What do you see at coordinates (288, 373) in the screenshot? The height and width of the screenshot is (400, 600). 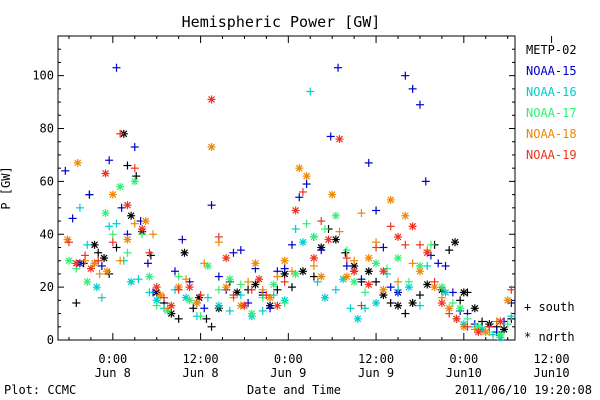 I see `x-tick-date-label: Jun 9` at bounding box center [288, 373].